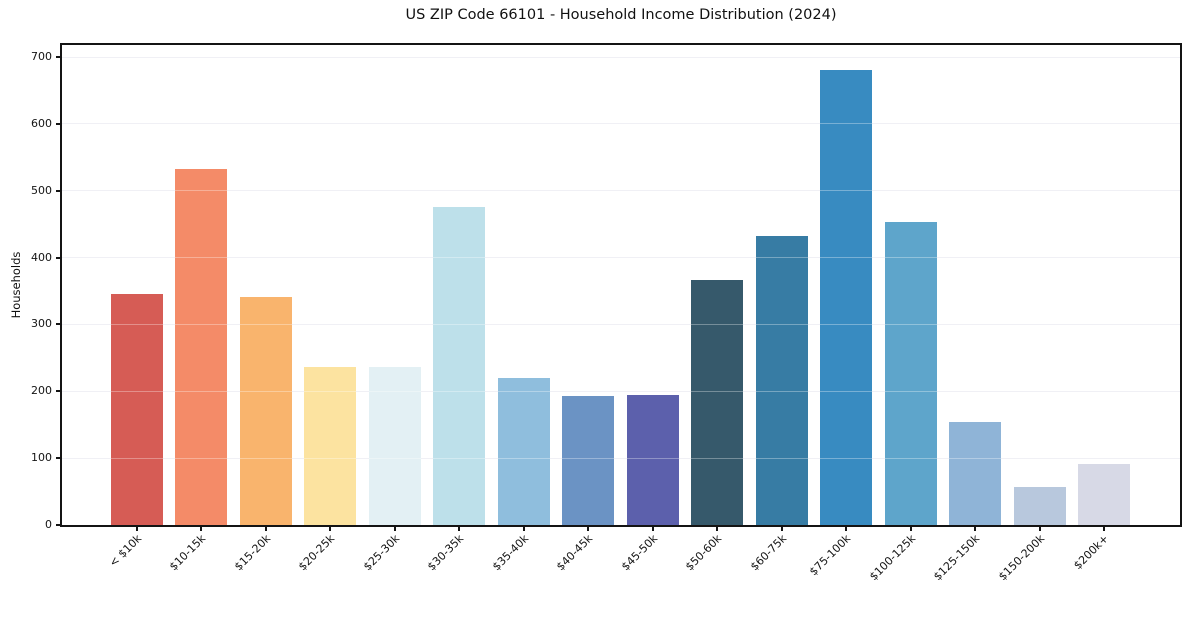 This screenshot has width=1189, height=626. What do you see at coordinates (201, 347) in the screenshot?
I see `bar-10-15k` at bounding box center [201, 347].